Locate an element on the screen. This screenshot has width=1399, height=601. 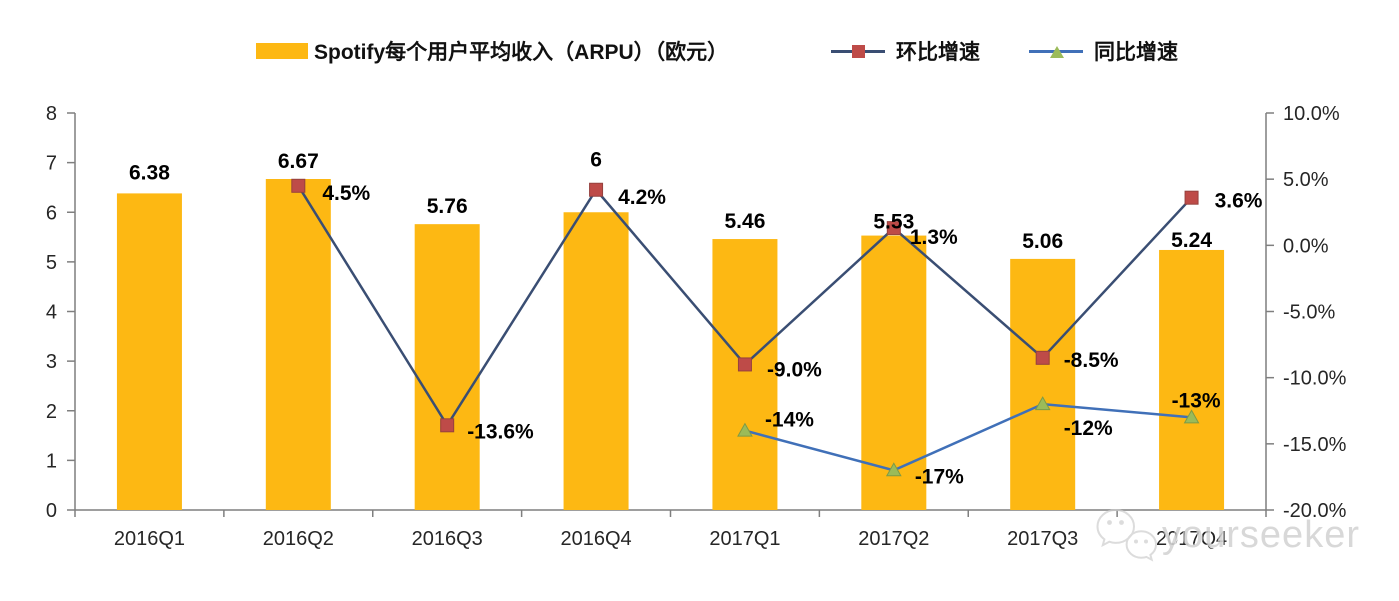
qoq-marker-2016q2 is located at coordinates (298, 185).